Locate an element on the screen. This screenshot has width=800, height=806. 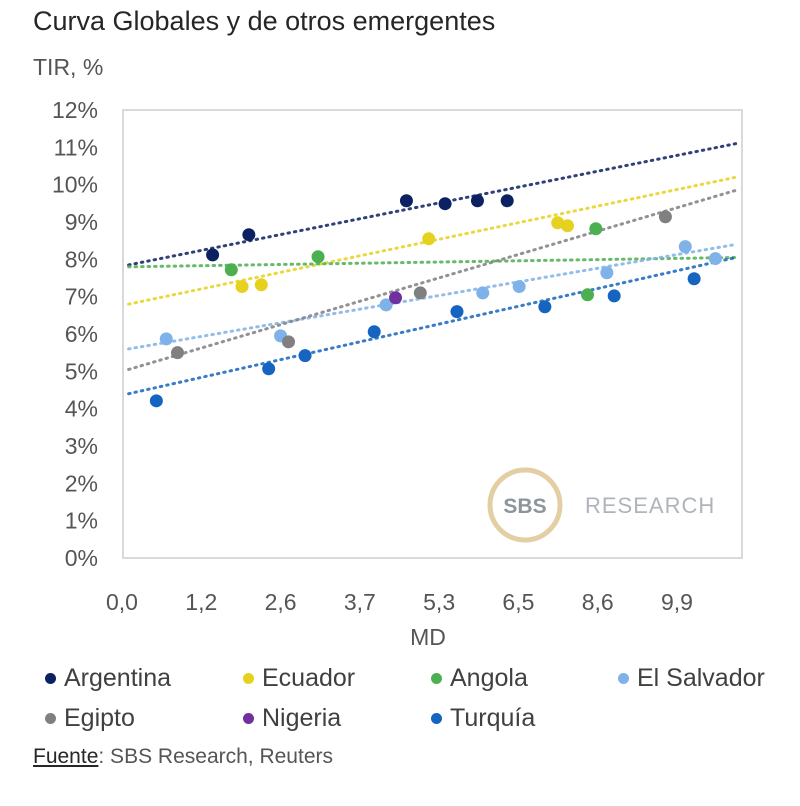
y-tick-label: 10% is located at coordinates (75, 185).